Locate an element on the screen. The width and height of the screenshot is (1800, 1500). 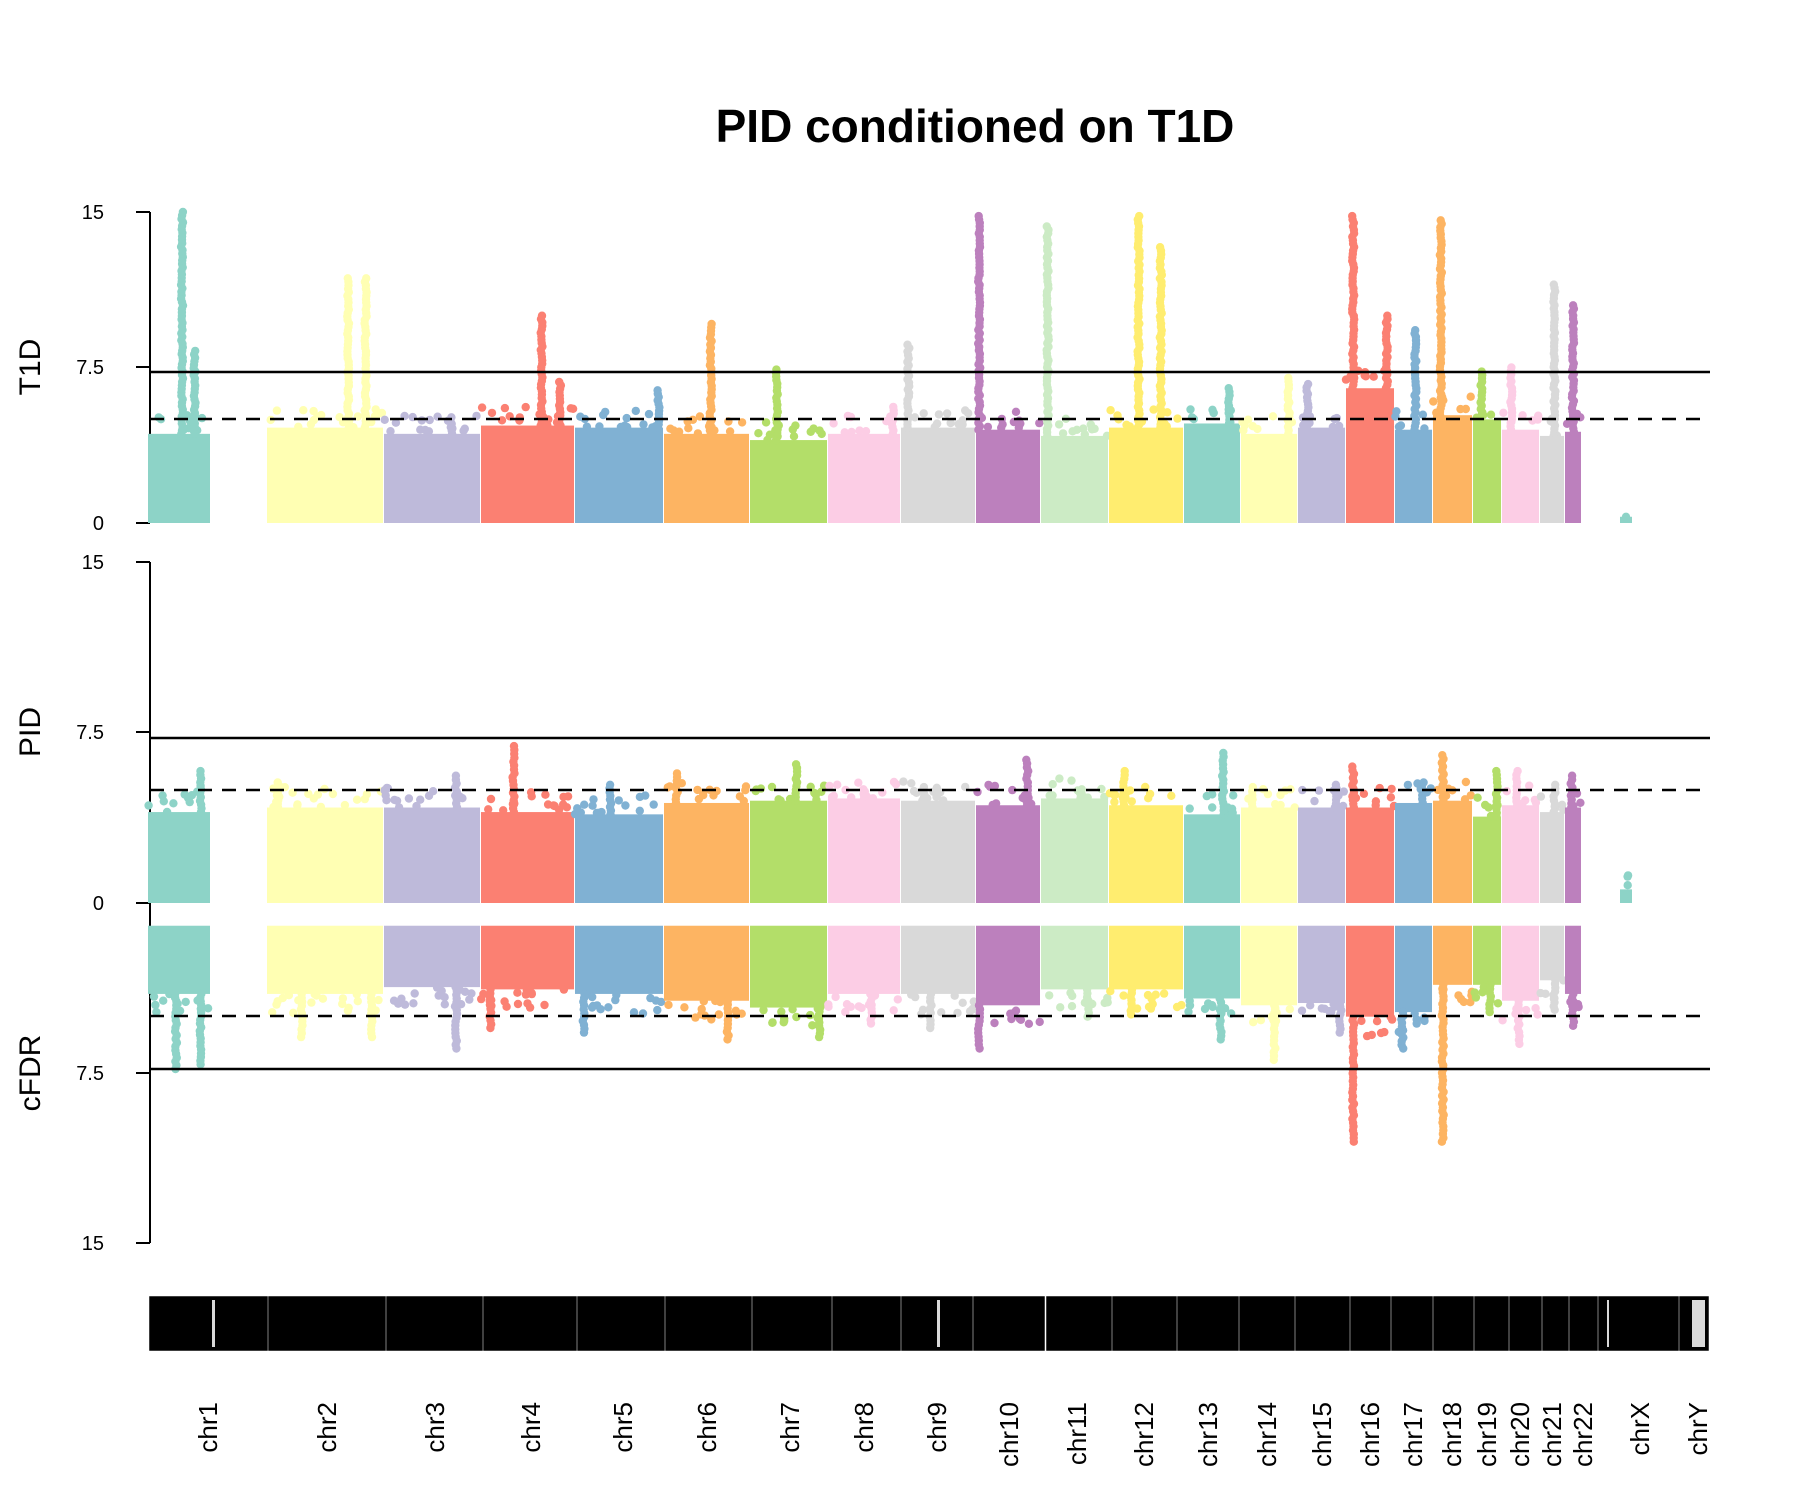
pid-band-chr22 is located at coordinates (1573, 855).